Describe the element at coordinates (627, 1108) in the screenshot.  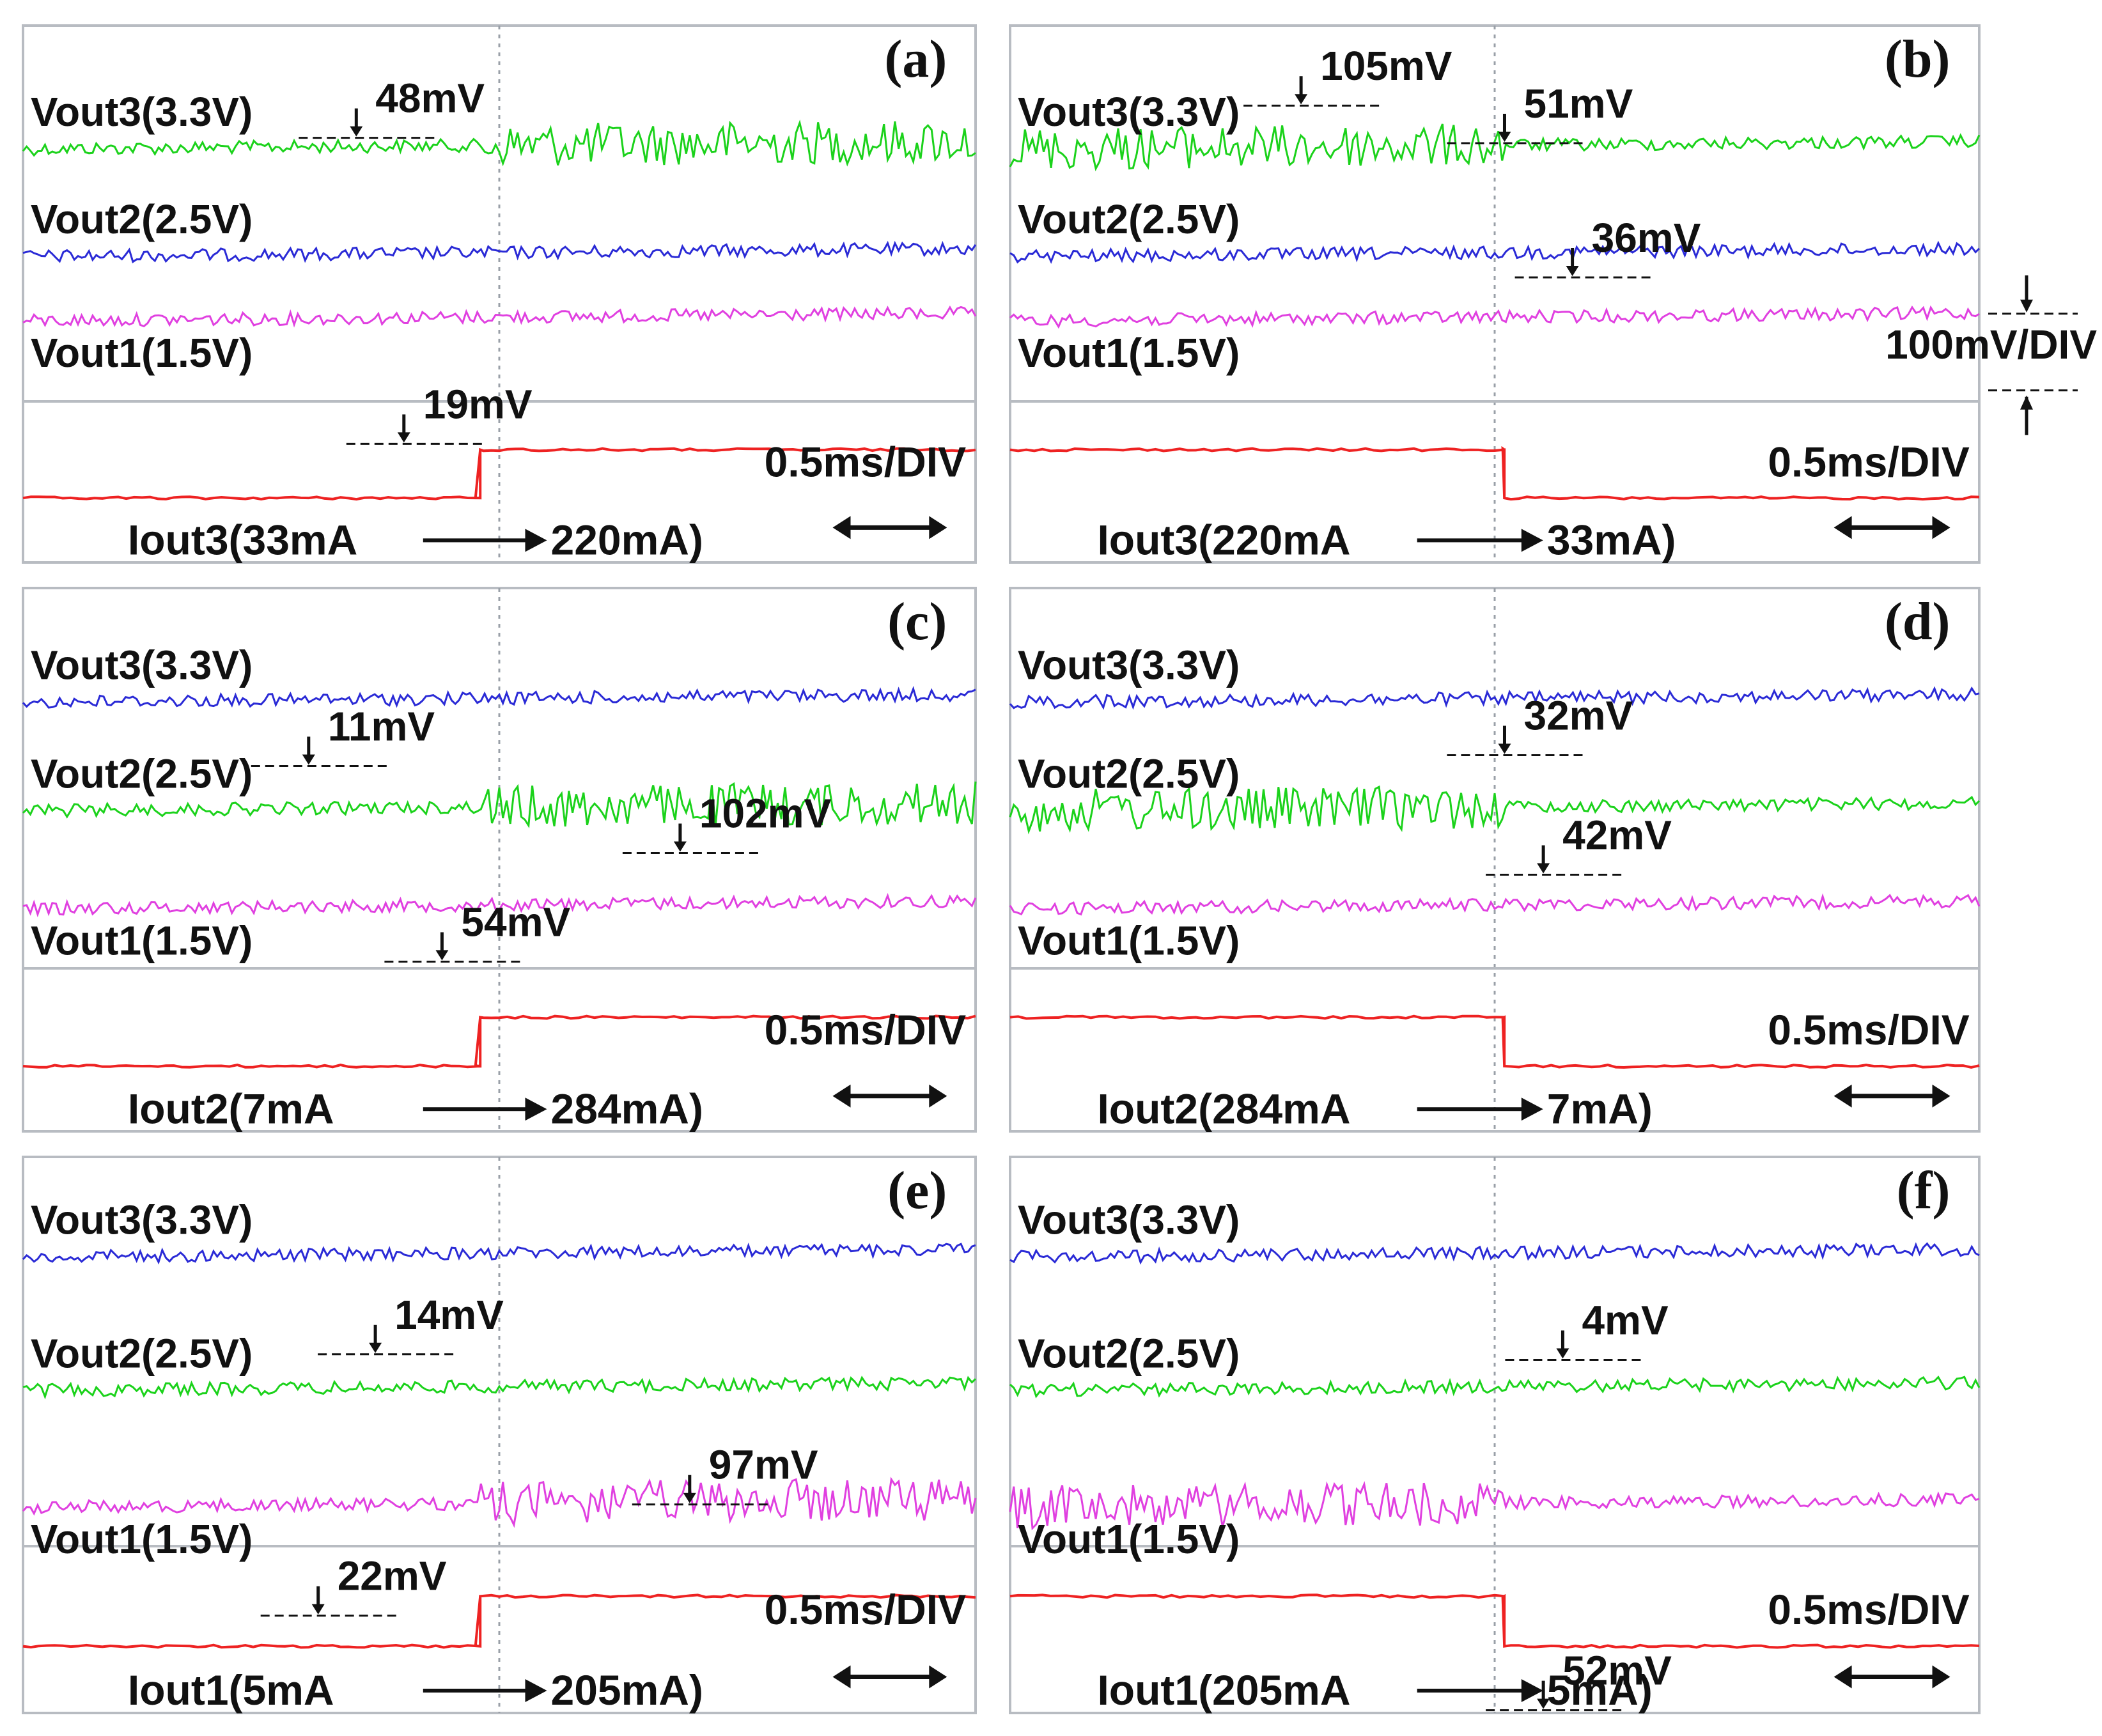
I see `current-target-label: 284mA)` at that location.